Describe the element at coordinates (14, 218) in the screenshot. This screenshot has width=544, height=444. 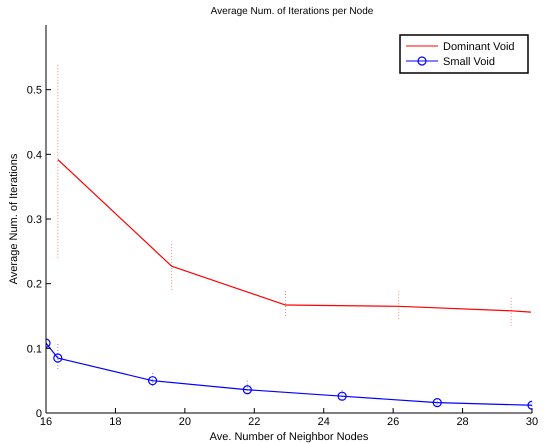
I see `y-axis-title: Average Num. of Iterations` at that location.